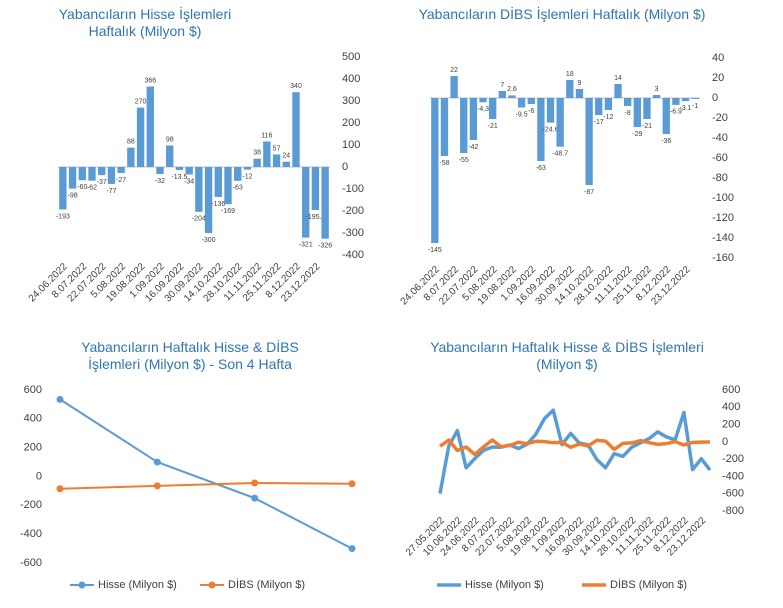 This screenshot has width=783, height=608. Describe the element at coordinates (454, 70) in the screenshot. I see `data-label: 22` at that location.